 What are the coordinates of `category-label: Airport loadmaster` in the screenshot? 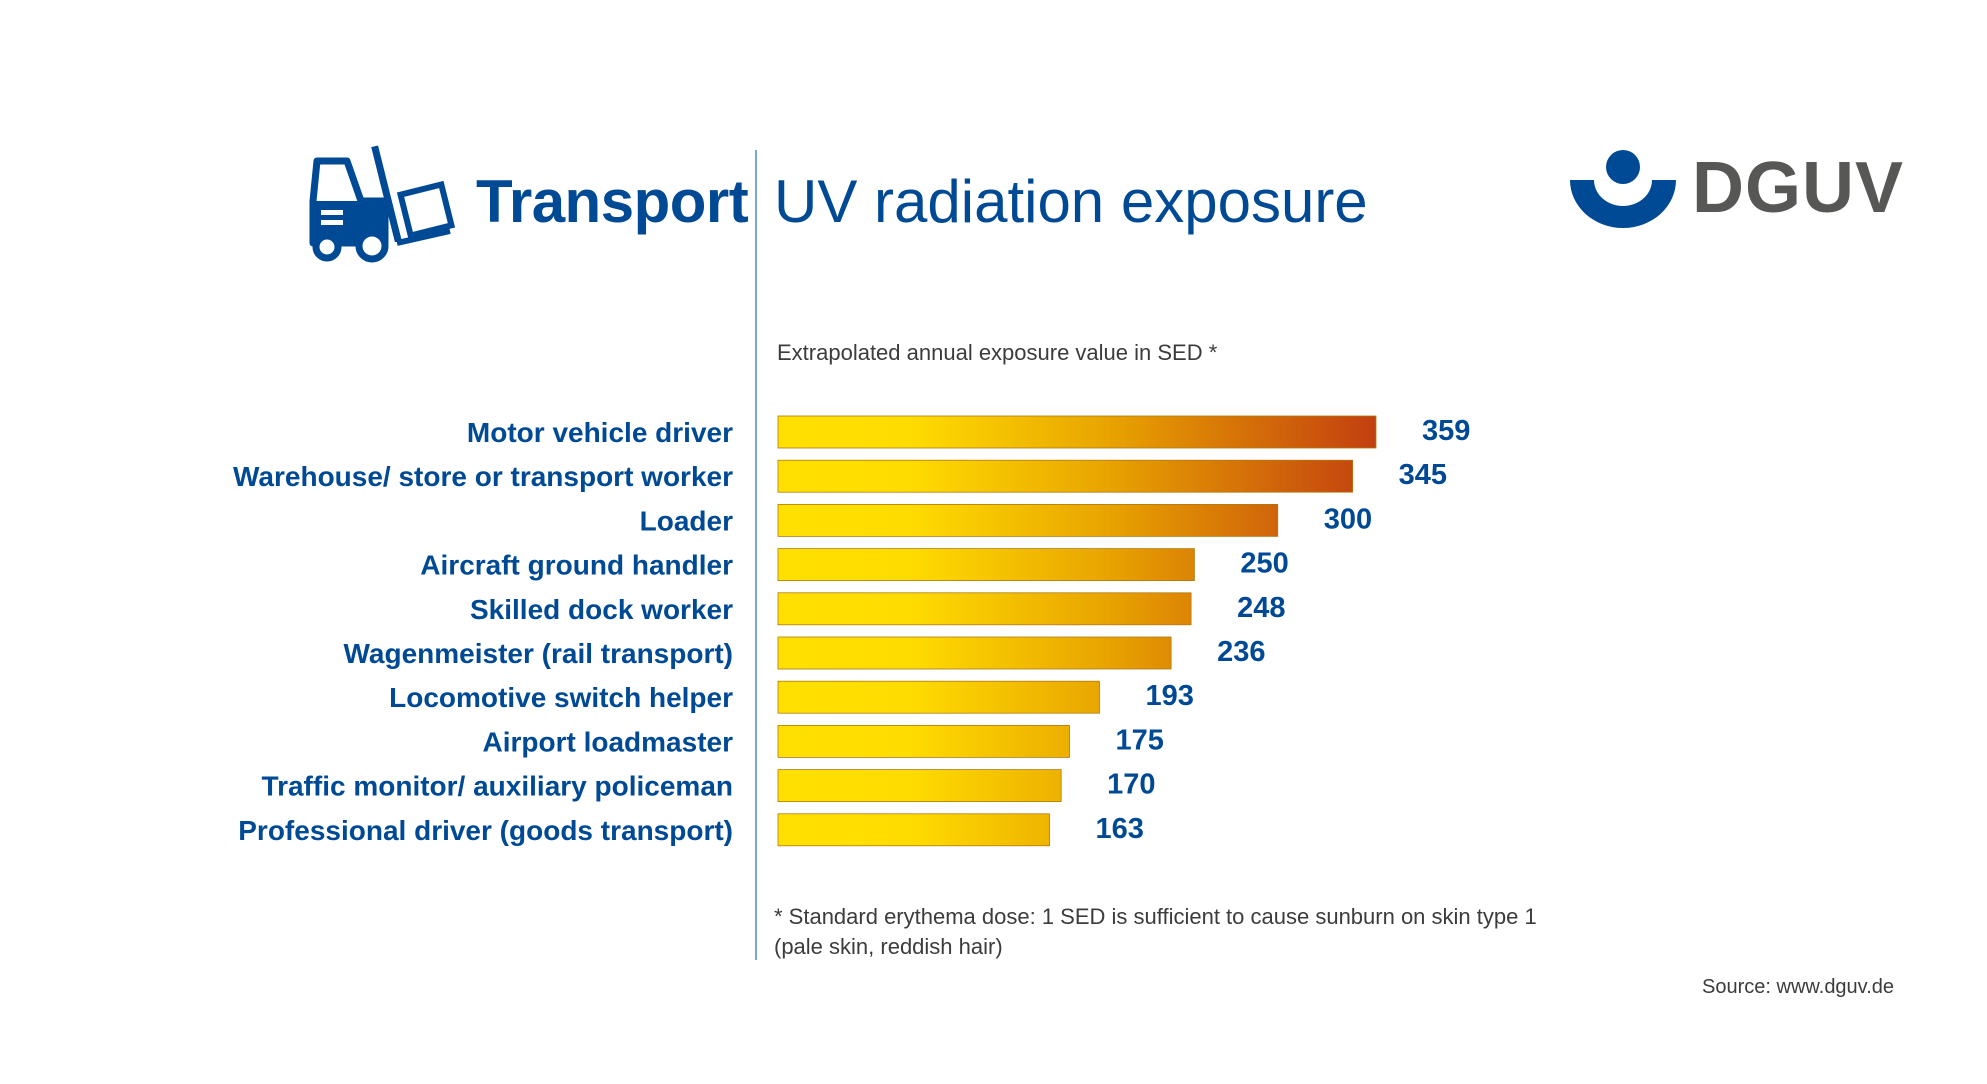 It's located at (608, 741).